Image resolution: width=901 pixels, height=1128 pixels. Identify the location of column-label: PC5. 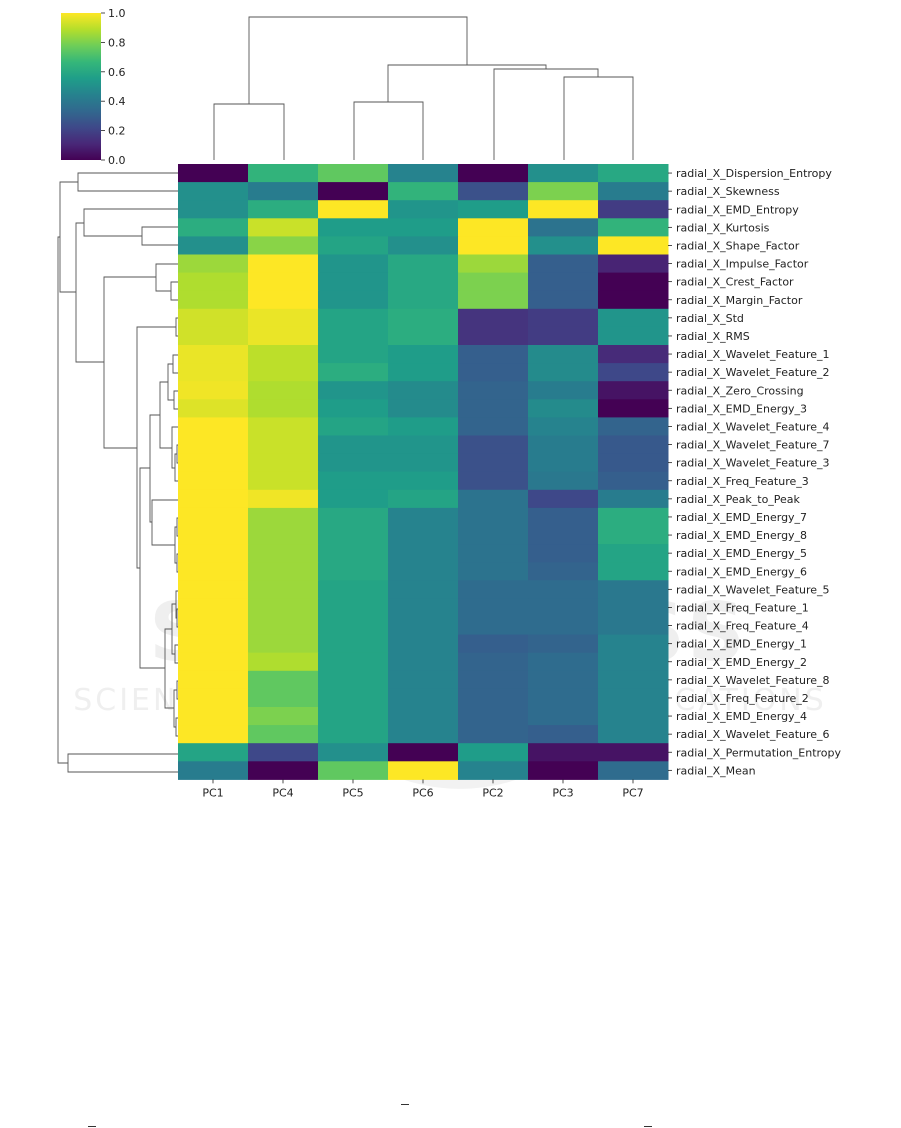
(352, 792).